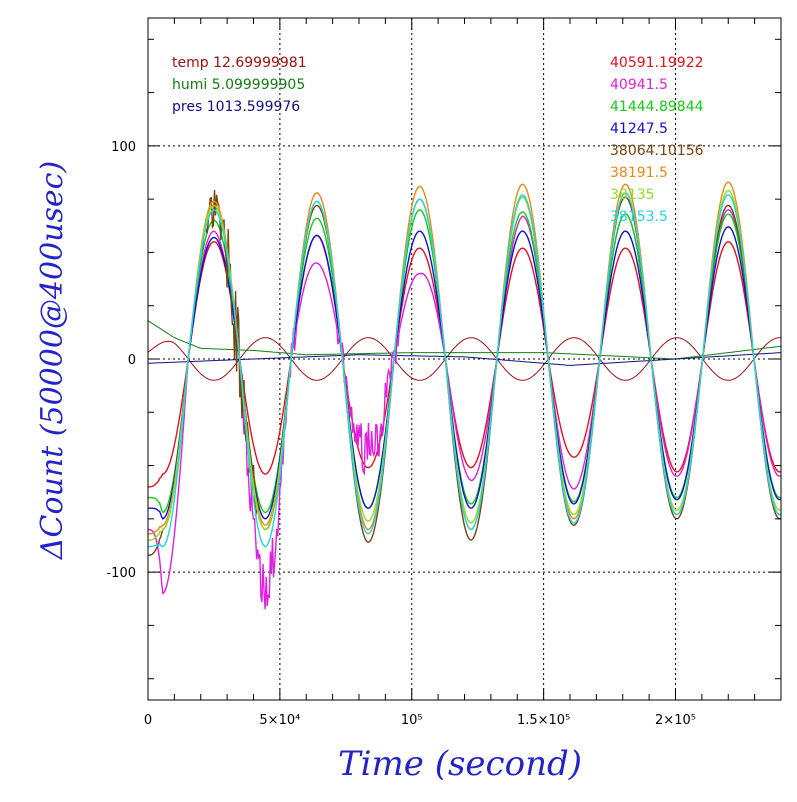 The width and height of the screenshot is (797, 802). I want to click on legend-entry: 38153.5, so click(639, 217).